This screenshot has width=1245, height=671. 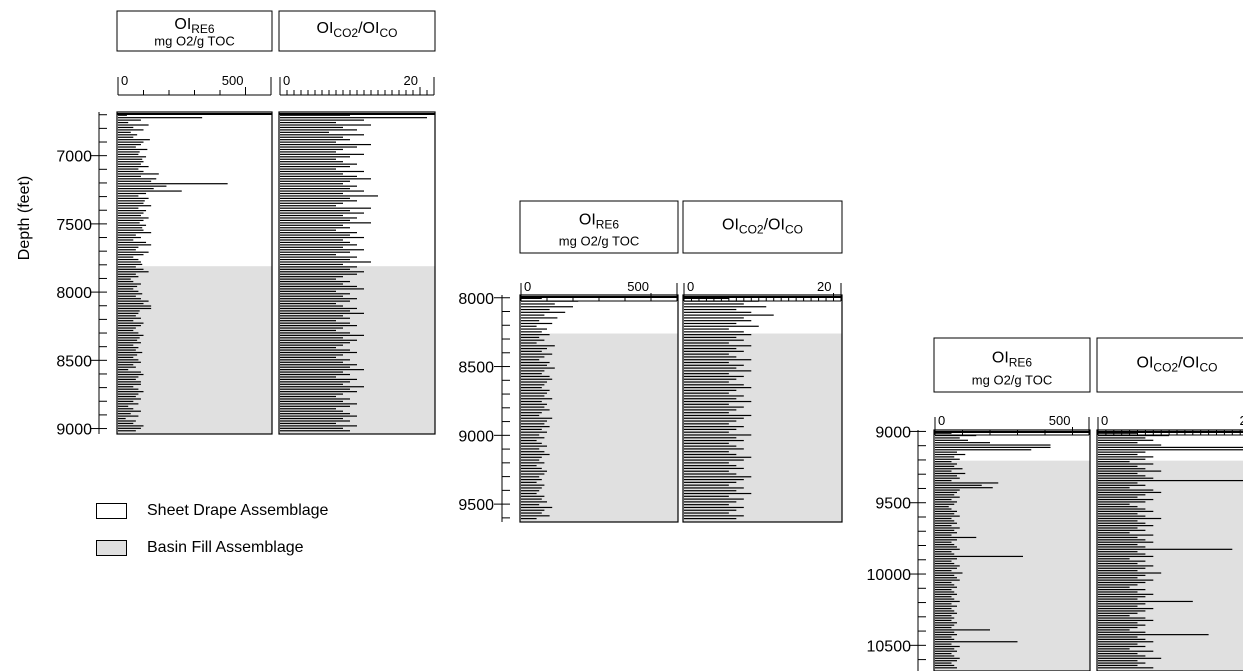 I want to click on x-tick-label: 500, so click(x=1060, y=420).